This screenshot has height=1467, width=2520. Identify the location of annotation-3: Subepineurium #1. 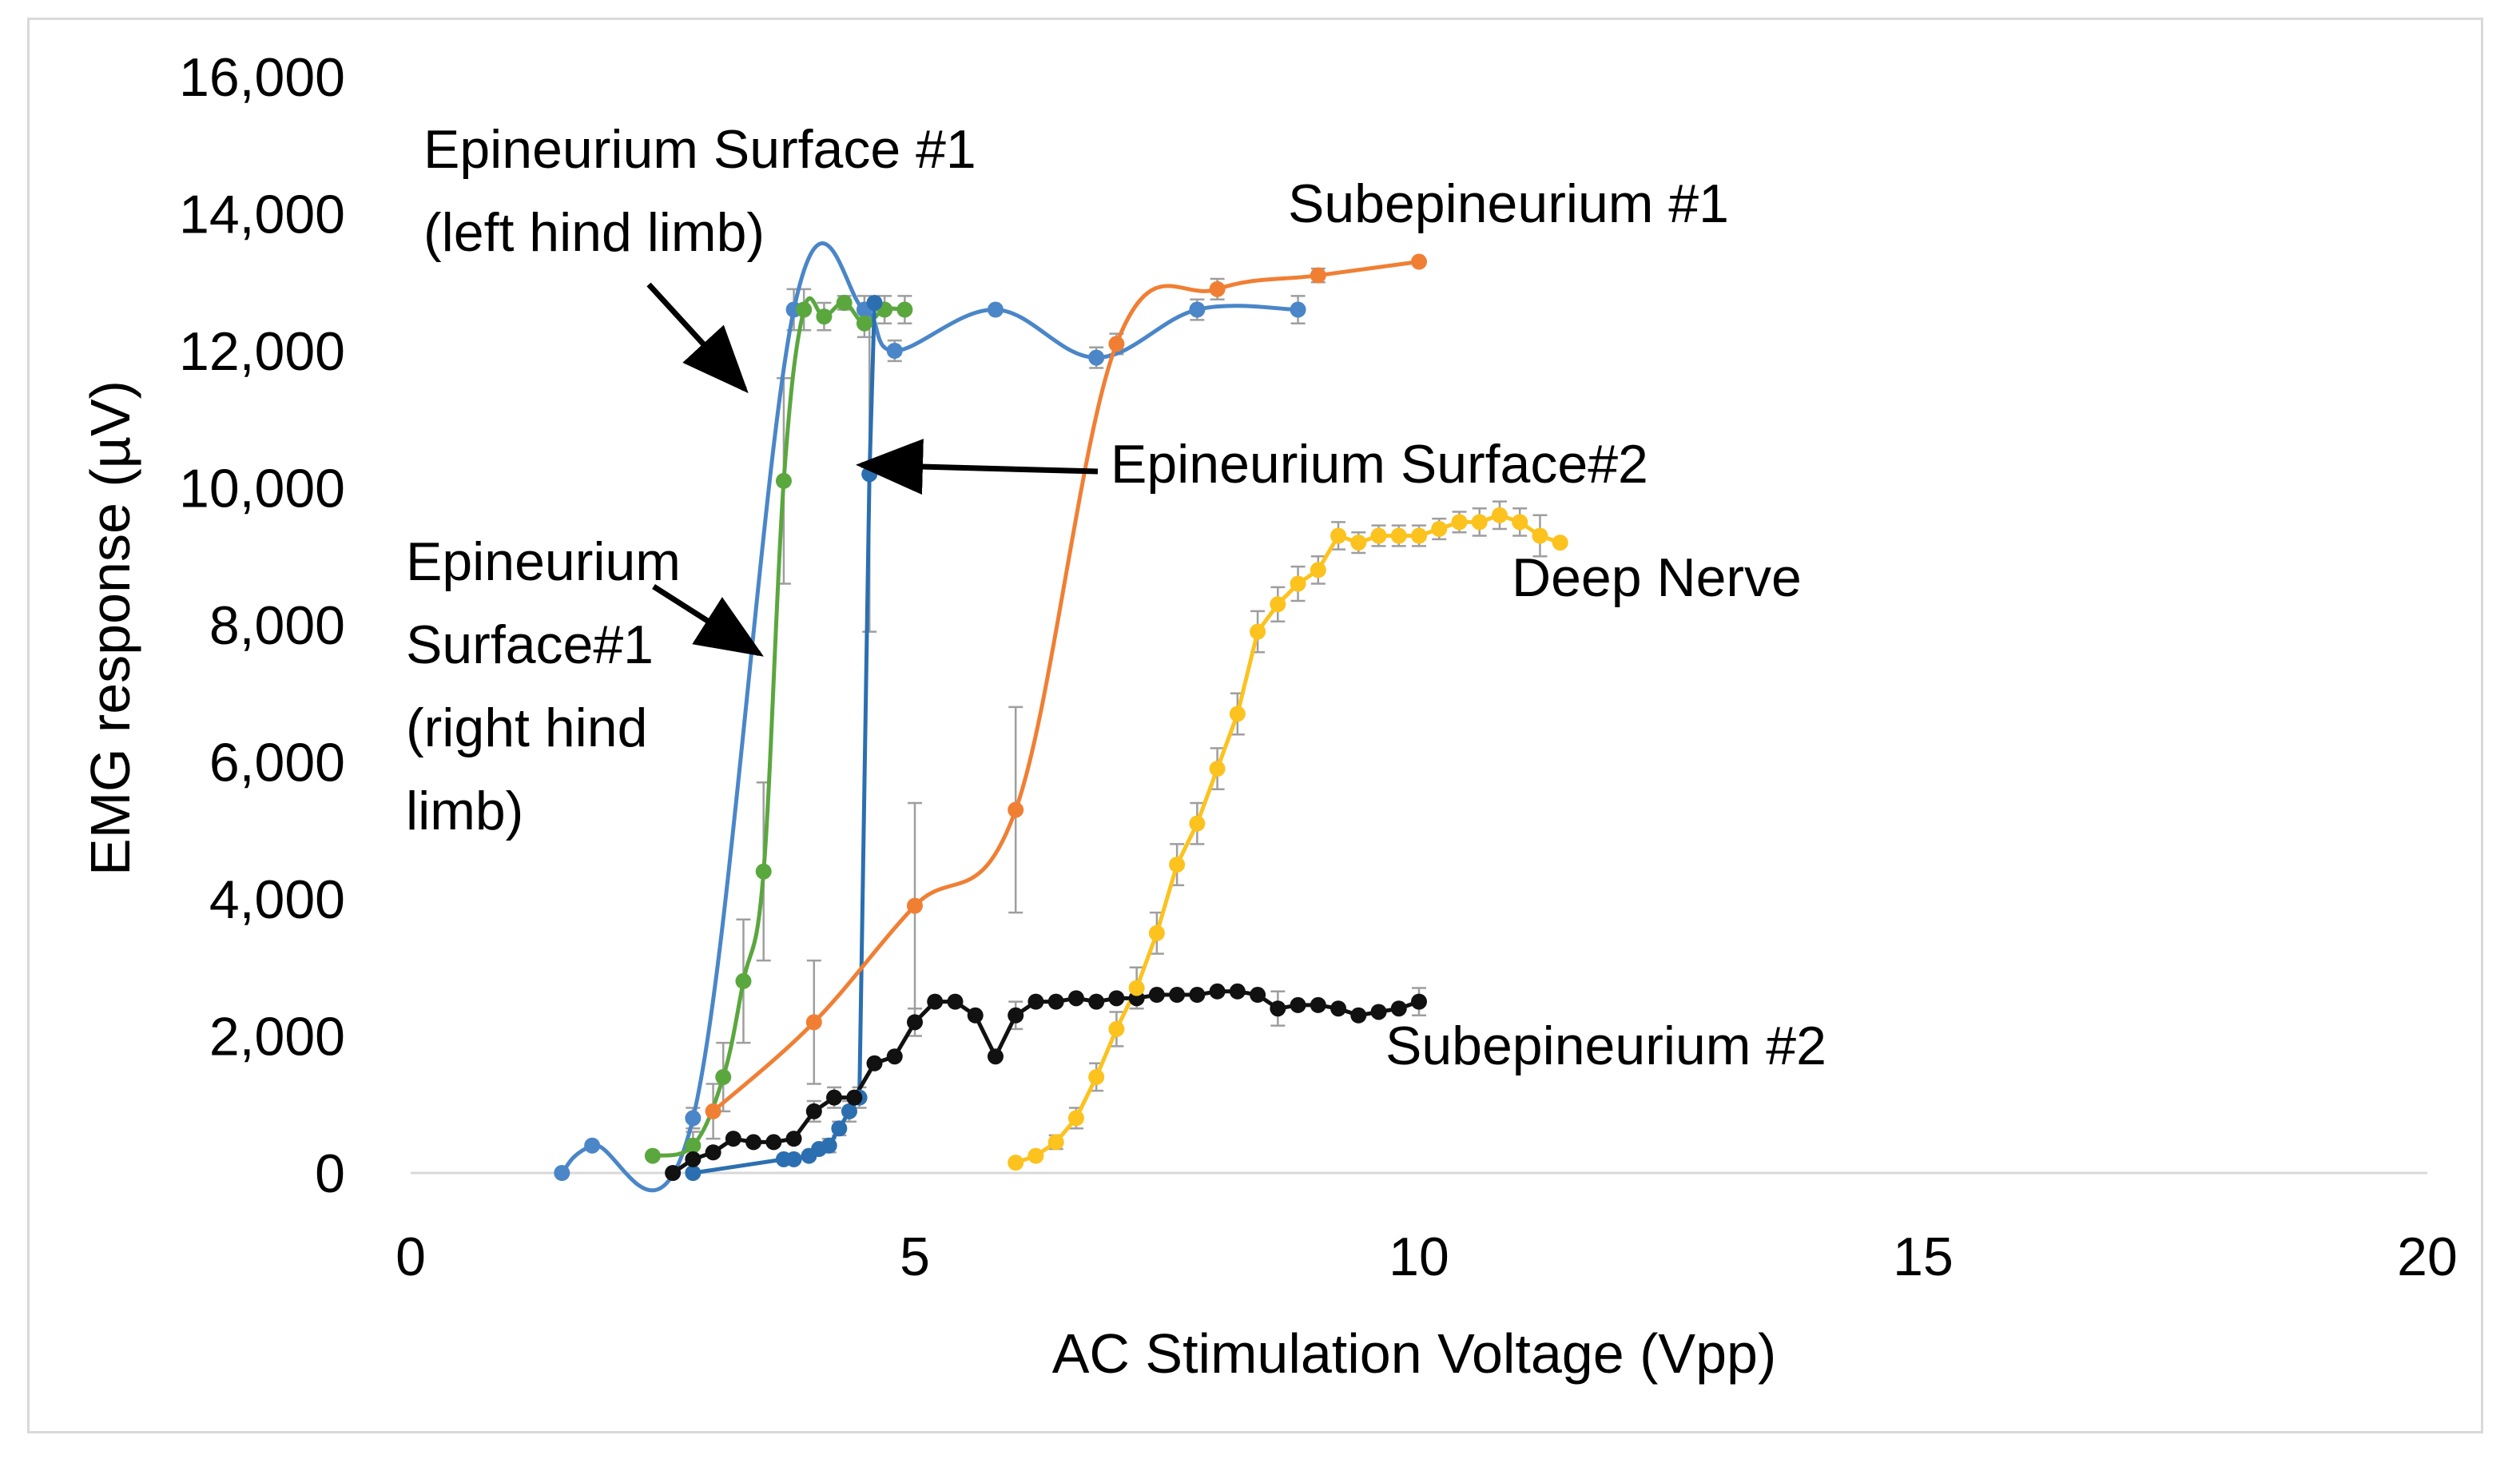
(1508, 204).